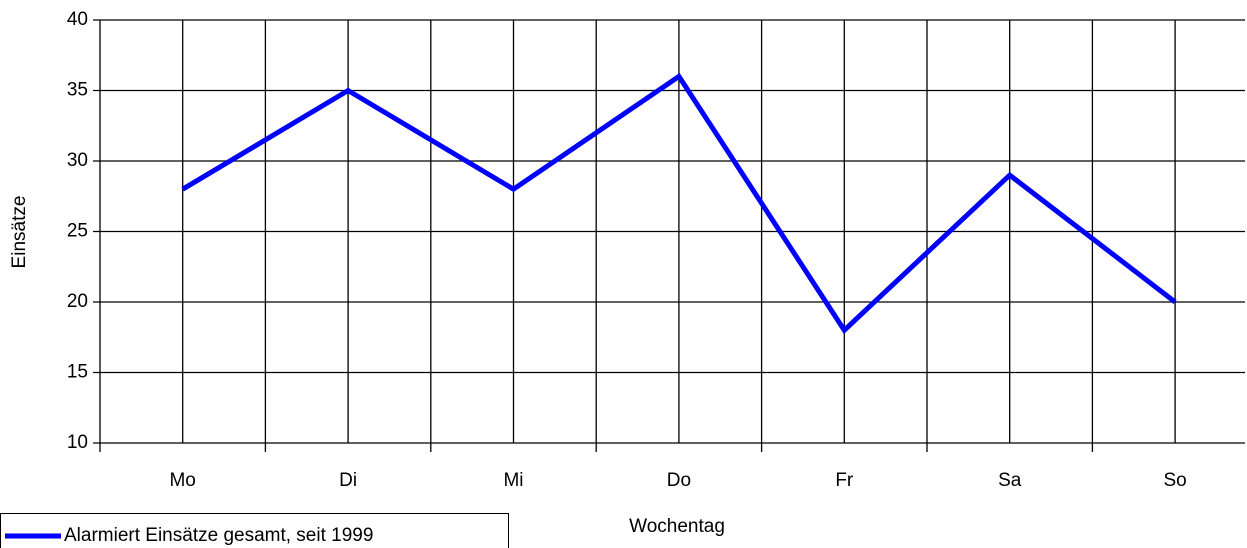 This screenshot has height=548, width=1247. Describe the element at coordinates (77, 301) in the screenshot. I see `y-tick-label: 20` at that location.